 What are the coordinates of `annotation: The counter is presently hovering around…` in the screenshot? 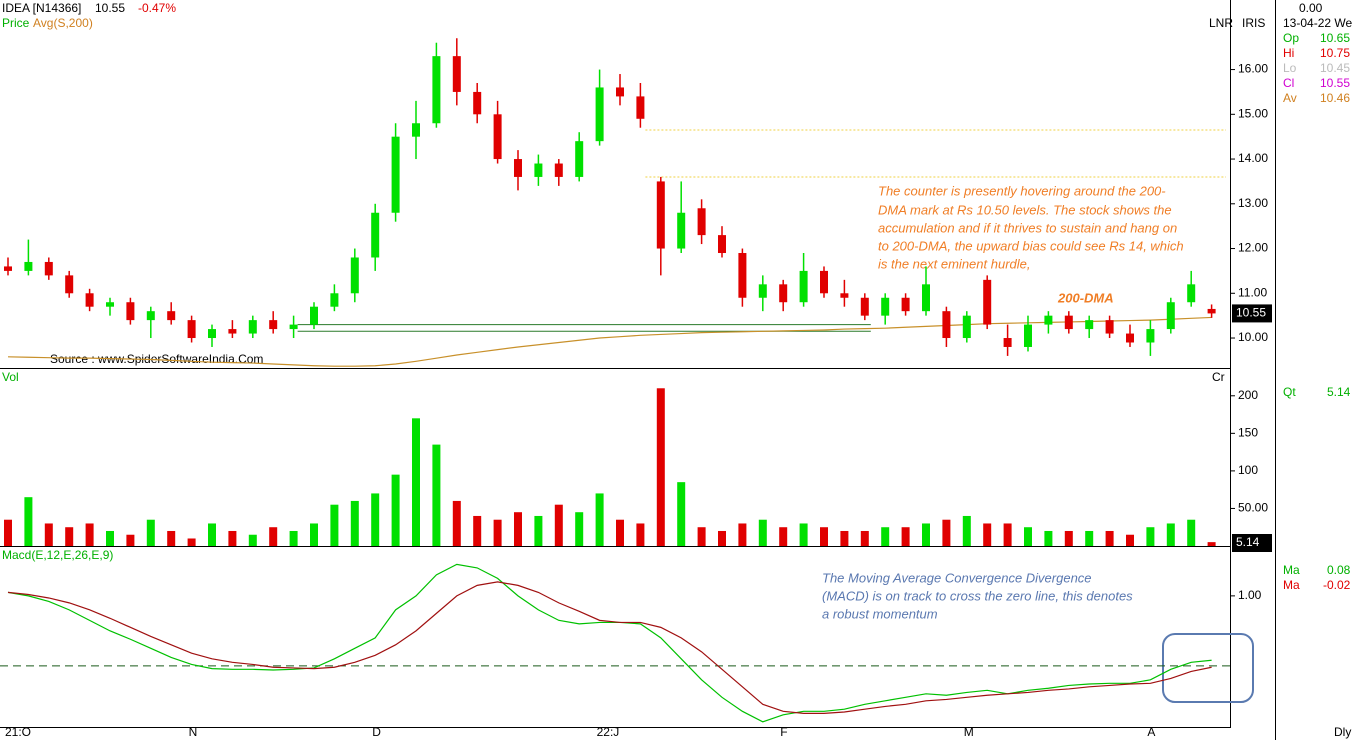 It's located at (1022, 190).